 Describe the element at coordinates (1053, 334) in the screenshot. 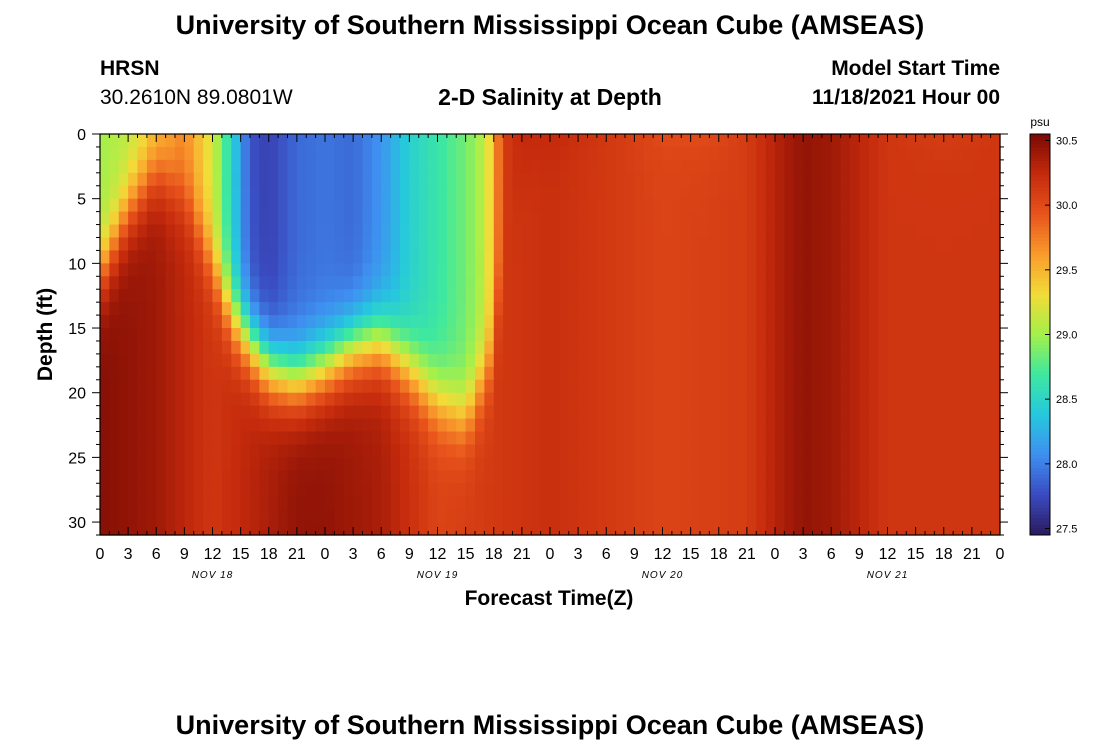

I see `colorbar: 30.530.029.529.028.528.027.5` at that location.